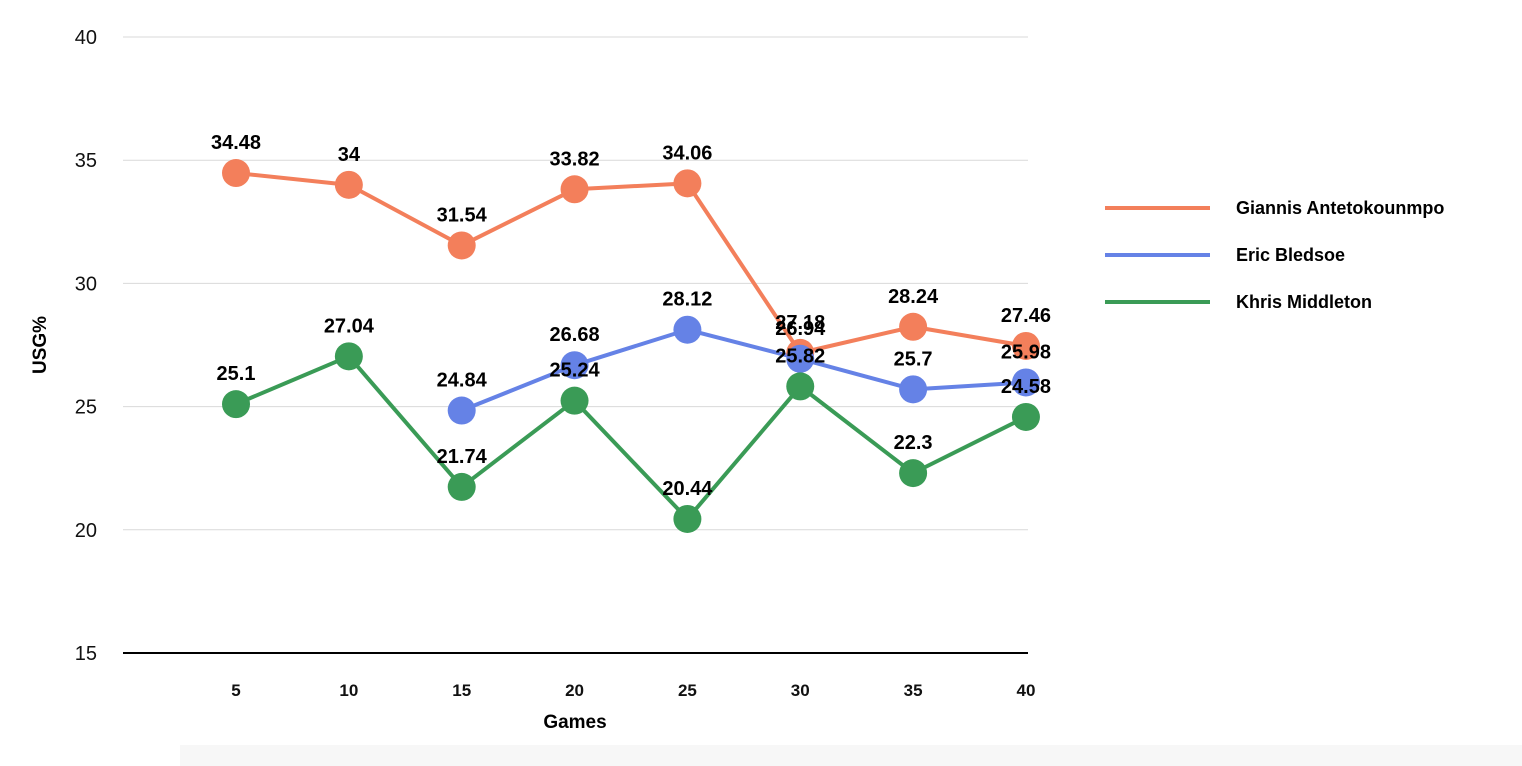  I want to click on data-label: 27.18, so click(800, 323).